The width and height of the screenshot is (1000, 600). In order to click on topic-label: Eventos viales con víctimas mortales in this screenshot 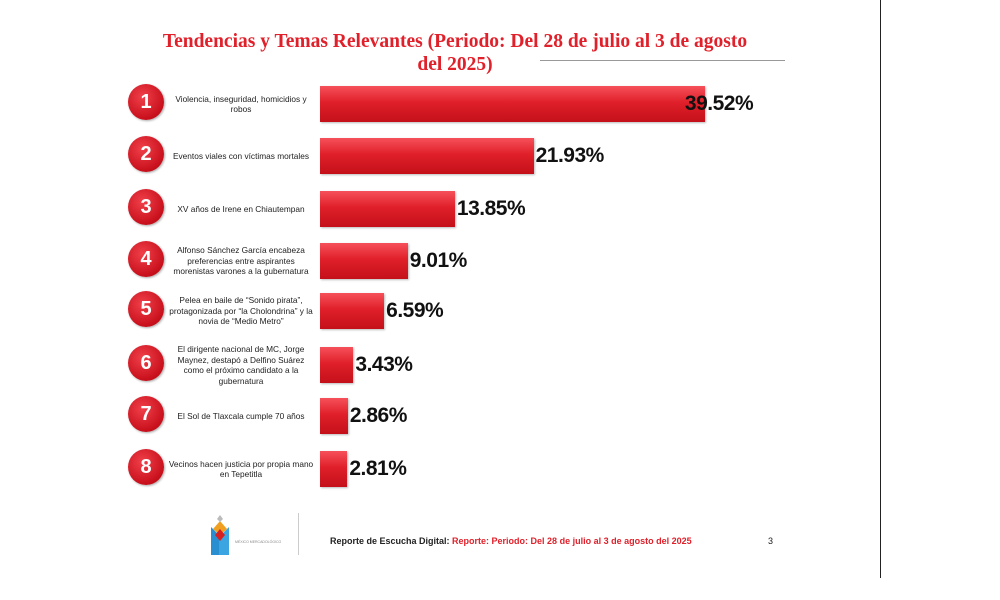, I will do `click(241, 155)`.